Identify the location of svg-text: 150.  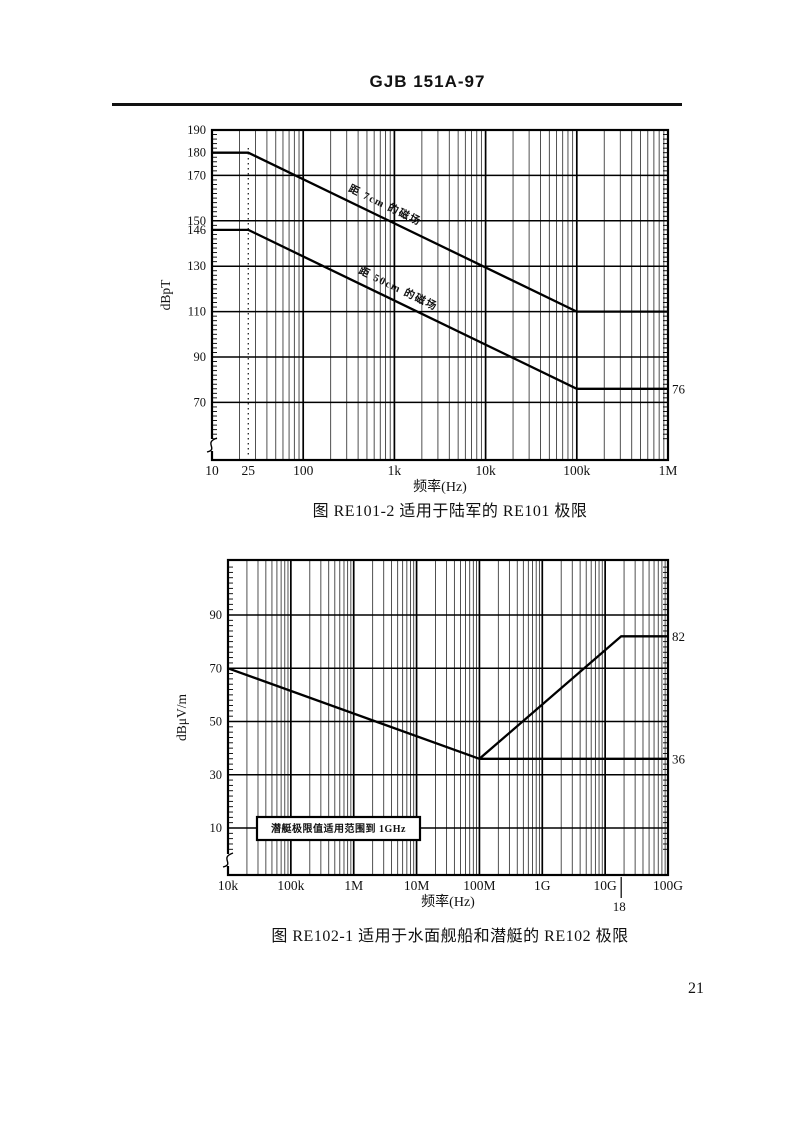
(196, 221).